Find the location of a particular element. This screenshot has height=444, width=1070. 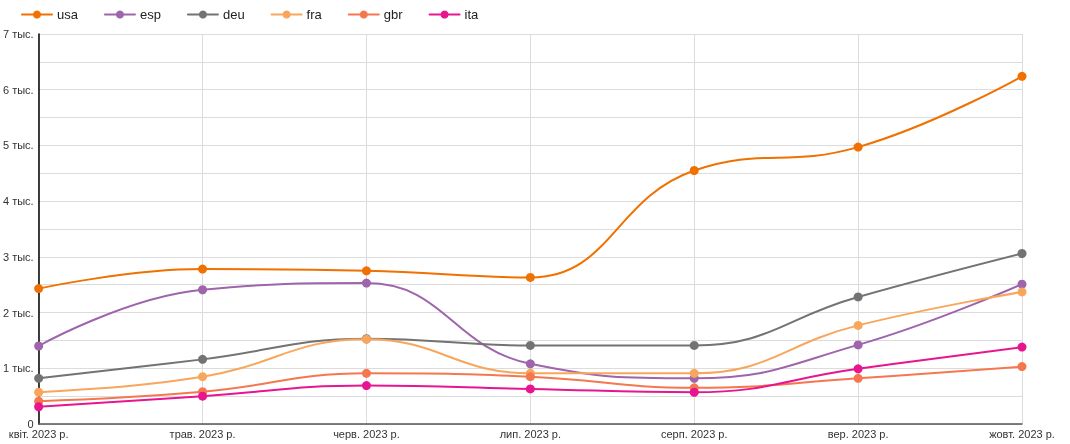

y-tick-label: 4 тыс. is located at coordinates (18, 201).